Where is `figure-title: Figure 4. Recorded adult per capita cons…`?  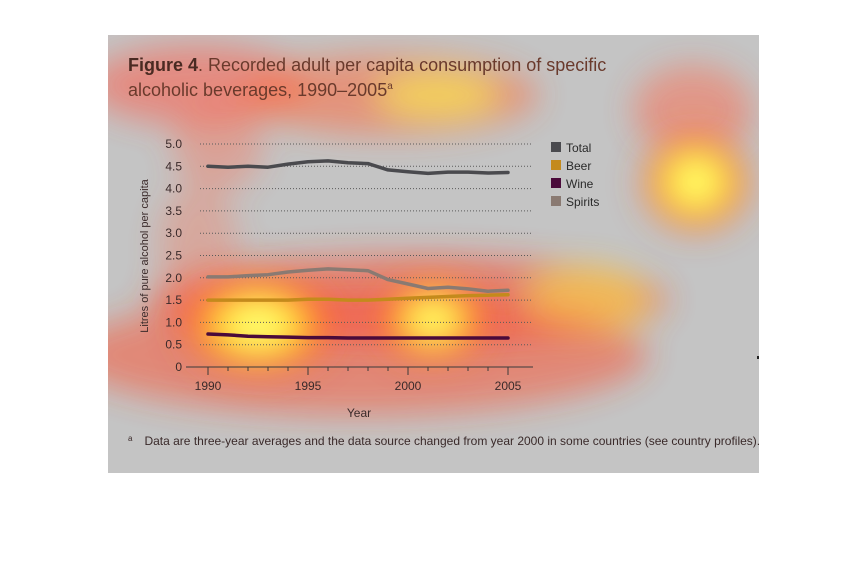 figure-title: Figure 4. Recorded adult per capita cons… is located at coordinates (367, 65).